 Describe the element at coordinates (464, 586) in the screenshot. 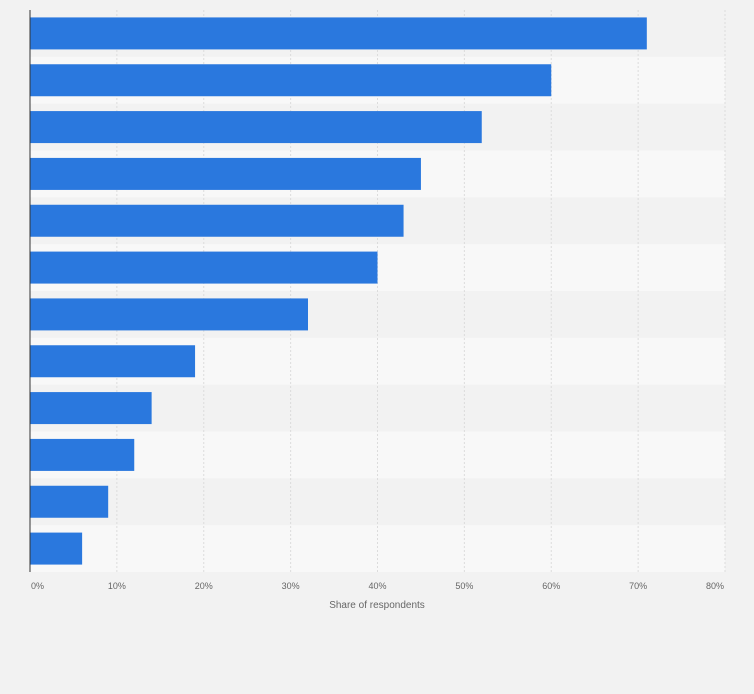

I see `x-tick-label: 50%` at that location.